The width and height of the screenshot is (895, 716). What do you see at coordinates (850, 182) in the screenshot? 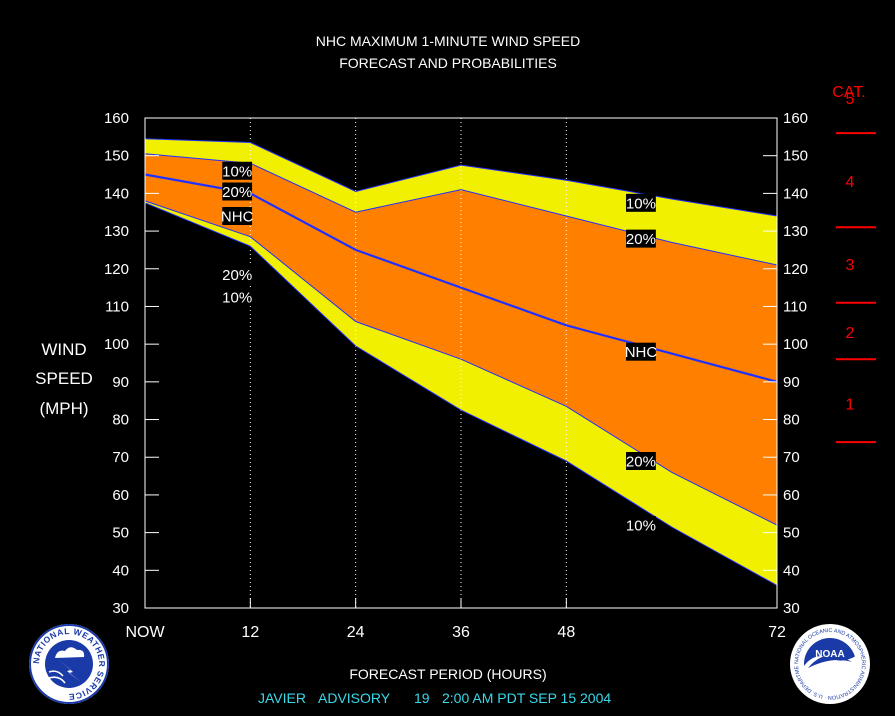
I see `category-label-4: 4` at bounding box center [850, 182].